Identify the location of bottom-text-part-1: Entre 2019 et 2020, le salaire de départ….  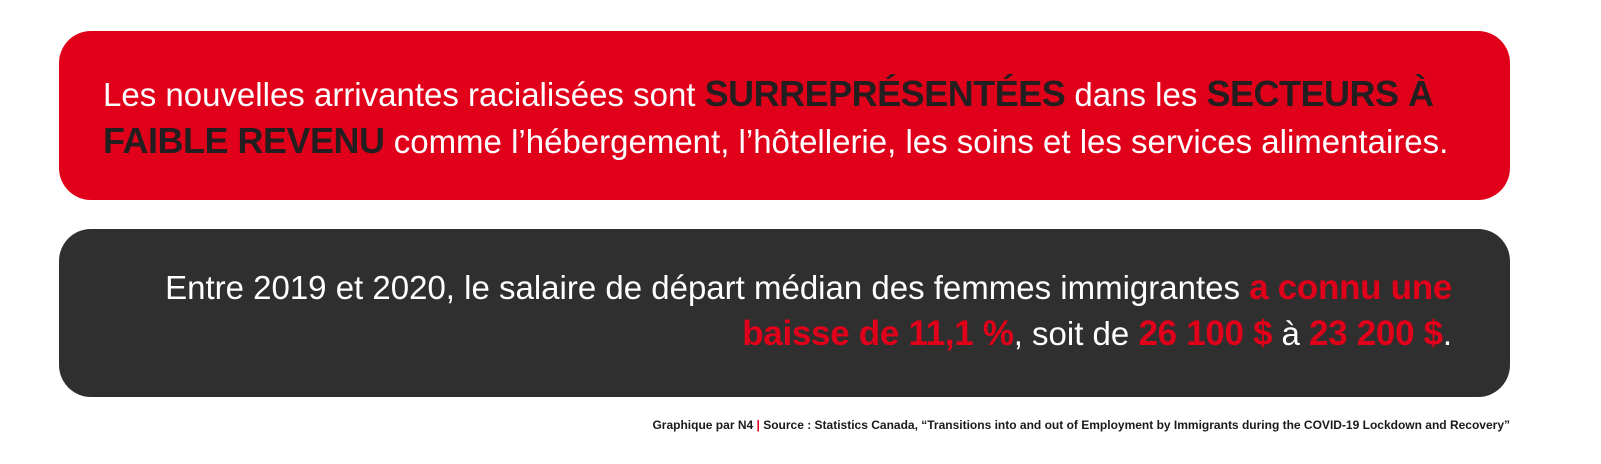
(707, 287).